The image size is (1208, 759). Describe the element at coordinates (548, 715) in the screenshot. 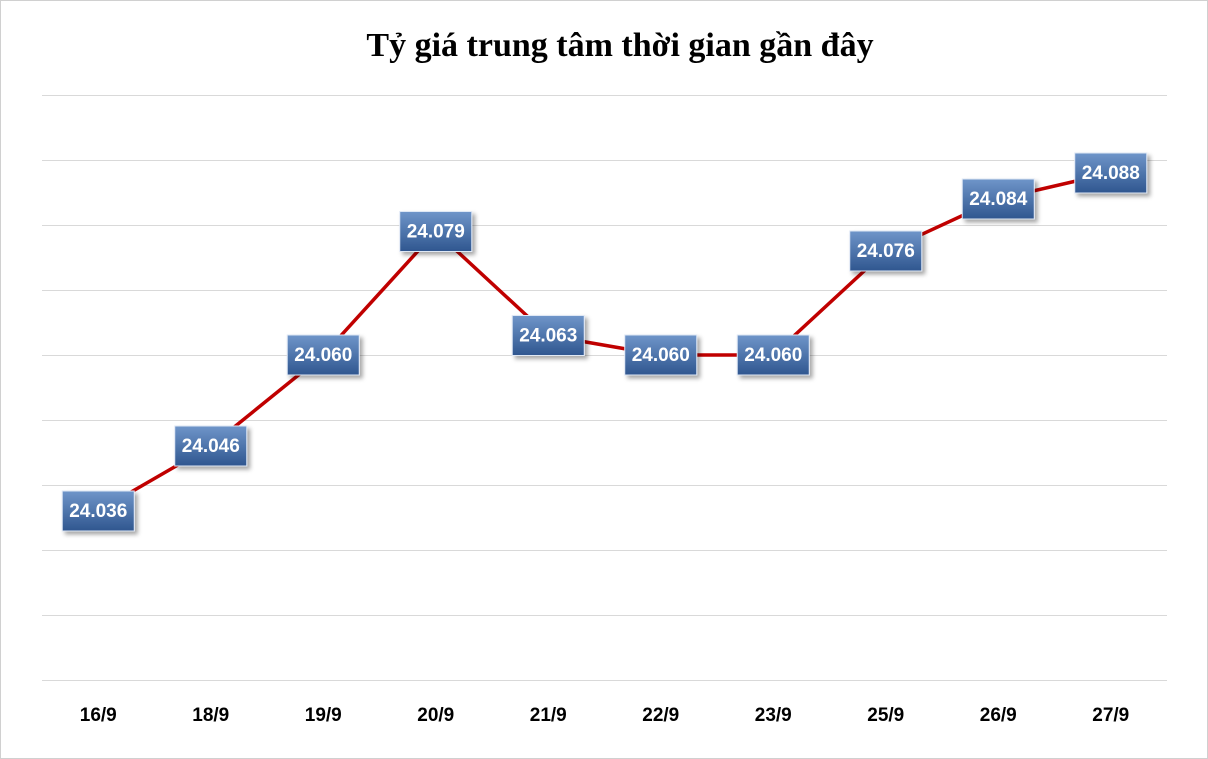

I see `x-tick-label: 21/9` at that location.